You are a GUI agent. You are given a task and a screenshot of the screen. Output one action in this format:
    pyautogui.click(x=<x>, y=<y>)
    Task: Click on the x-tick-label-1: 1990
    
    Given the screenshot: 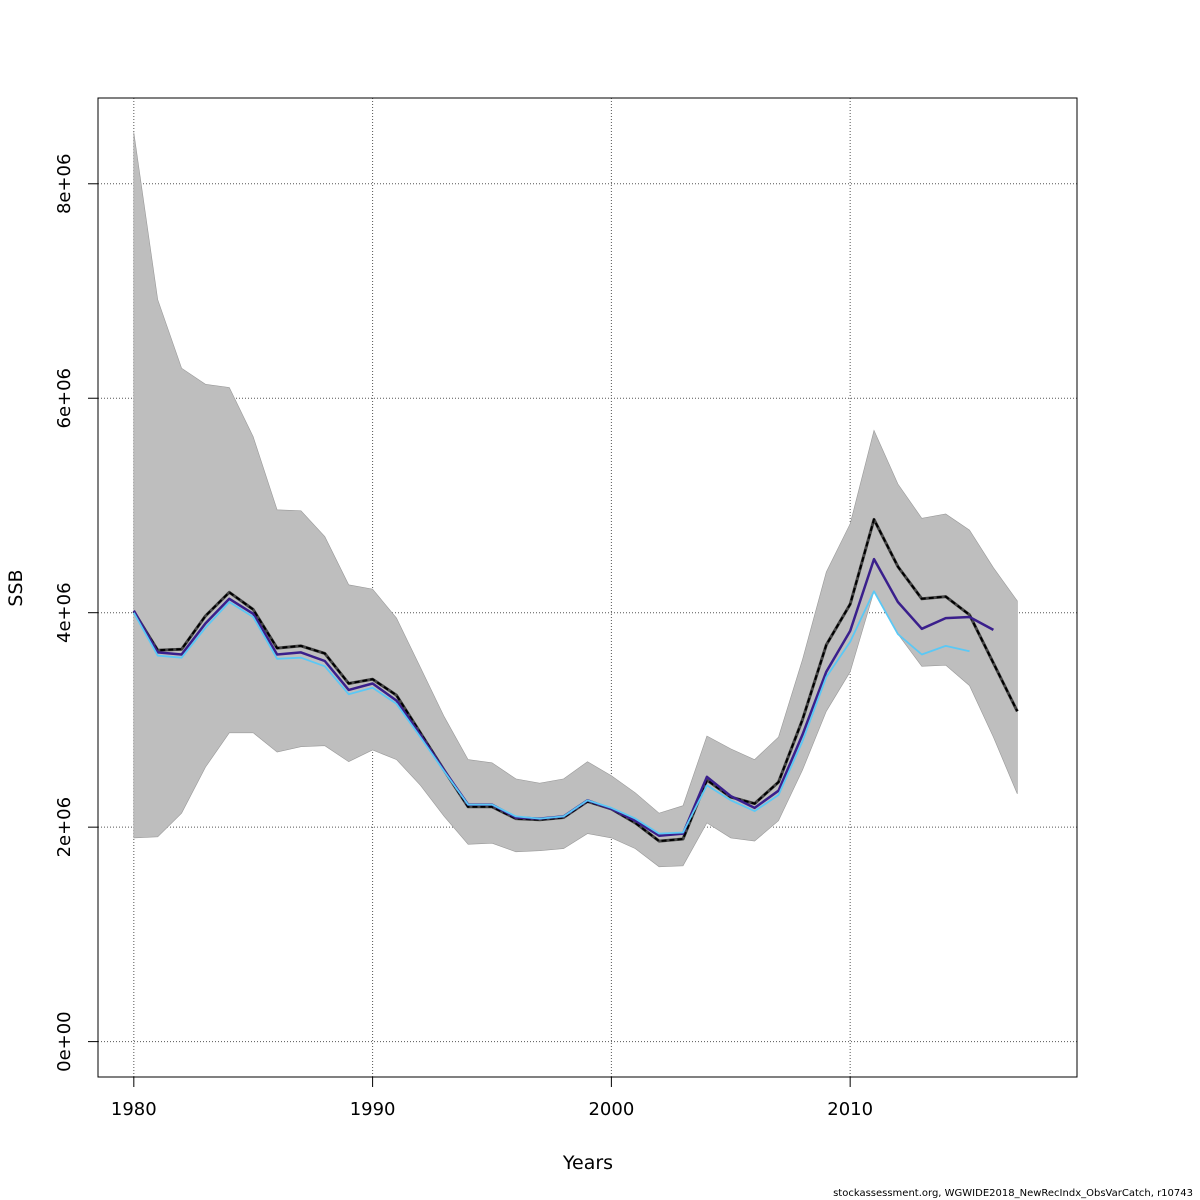 What is the action you would take?
    pyautogui.click(x=373, y=1109)
    